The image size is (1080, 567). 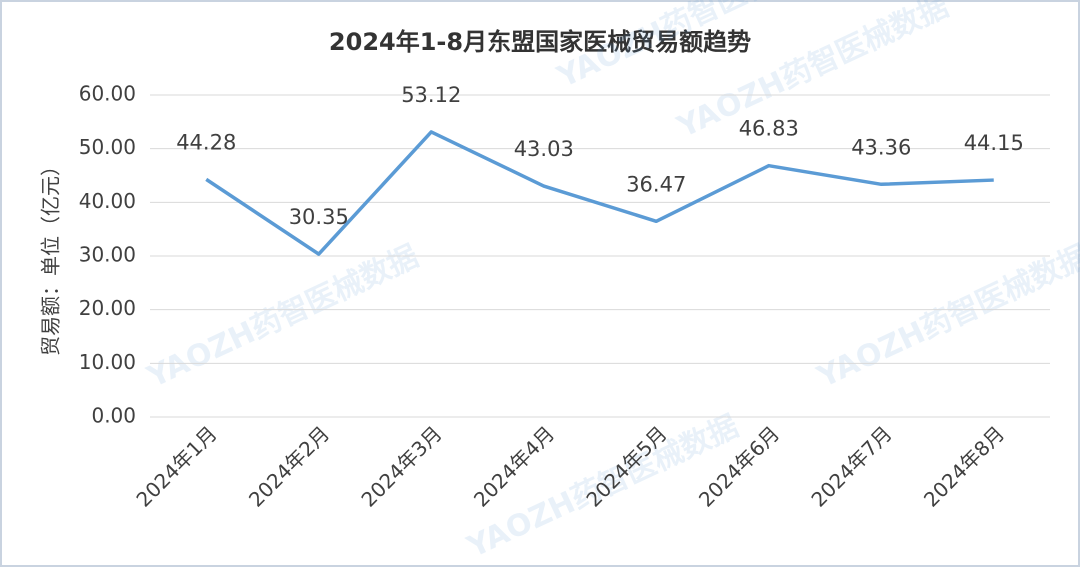 I want to click on data-label: 44.15, so click(x=994, y=143).